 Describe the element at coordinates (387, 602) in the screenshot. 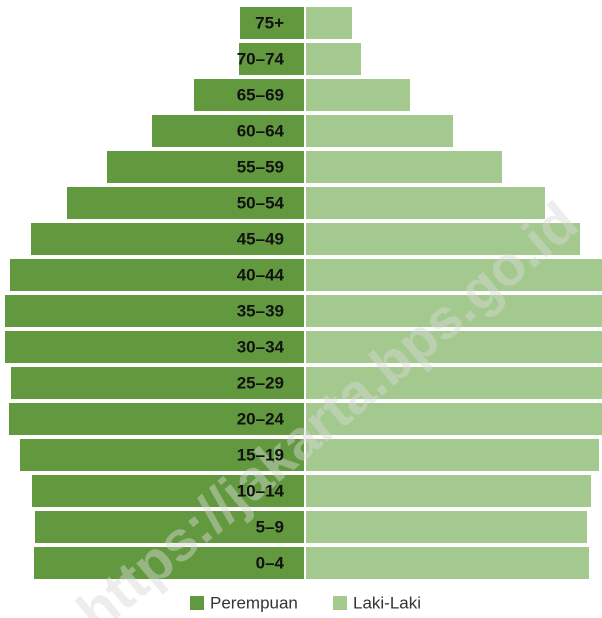

I see `legend-label: Laki-Laki` at that location.